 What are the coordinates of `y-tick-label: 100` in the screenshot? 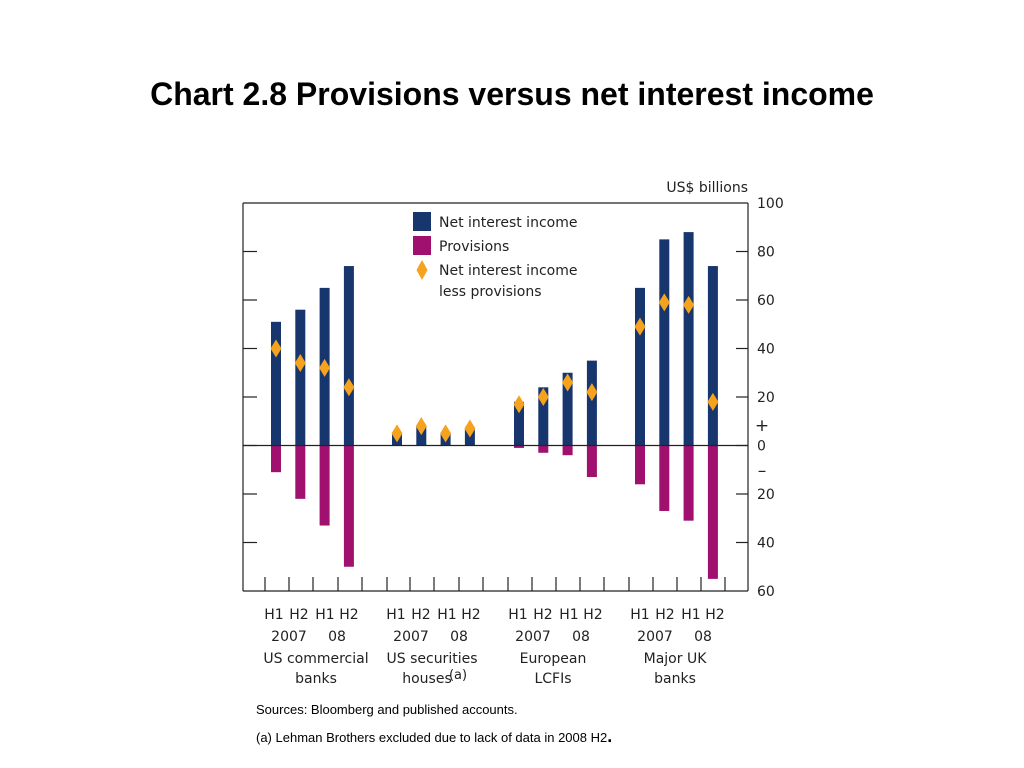 It's located at (770, 204).